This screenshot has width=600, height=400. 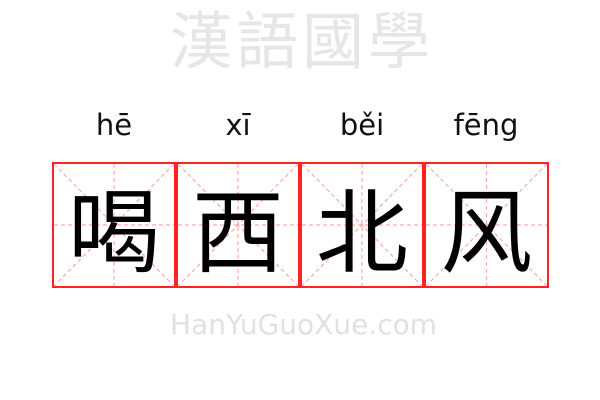 What do you see at coordinates (302, 41) in the screenshot?
I see `watermark-chinese: 漢語國學` at bounding box center [302, 41].